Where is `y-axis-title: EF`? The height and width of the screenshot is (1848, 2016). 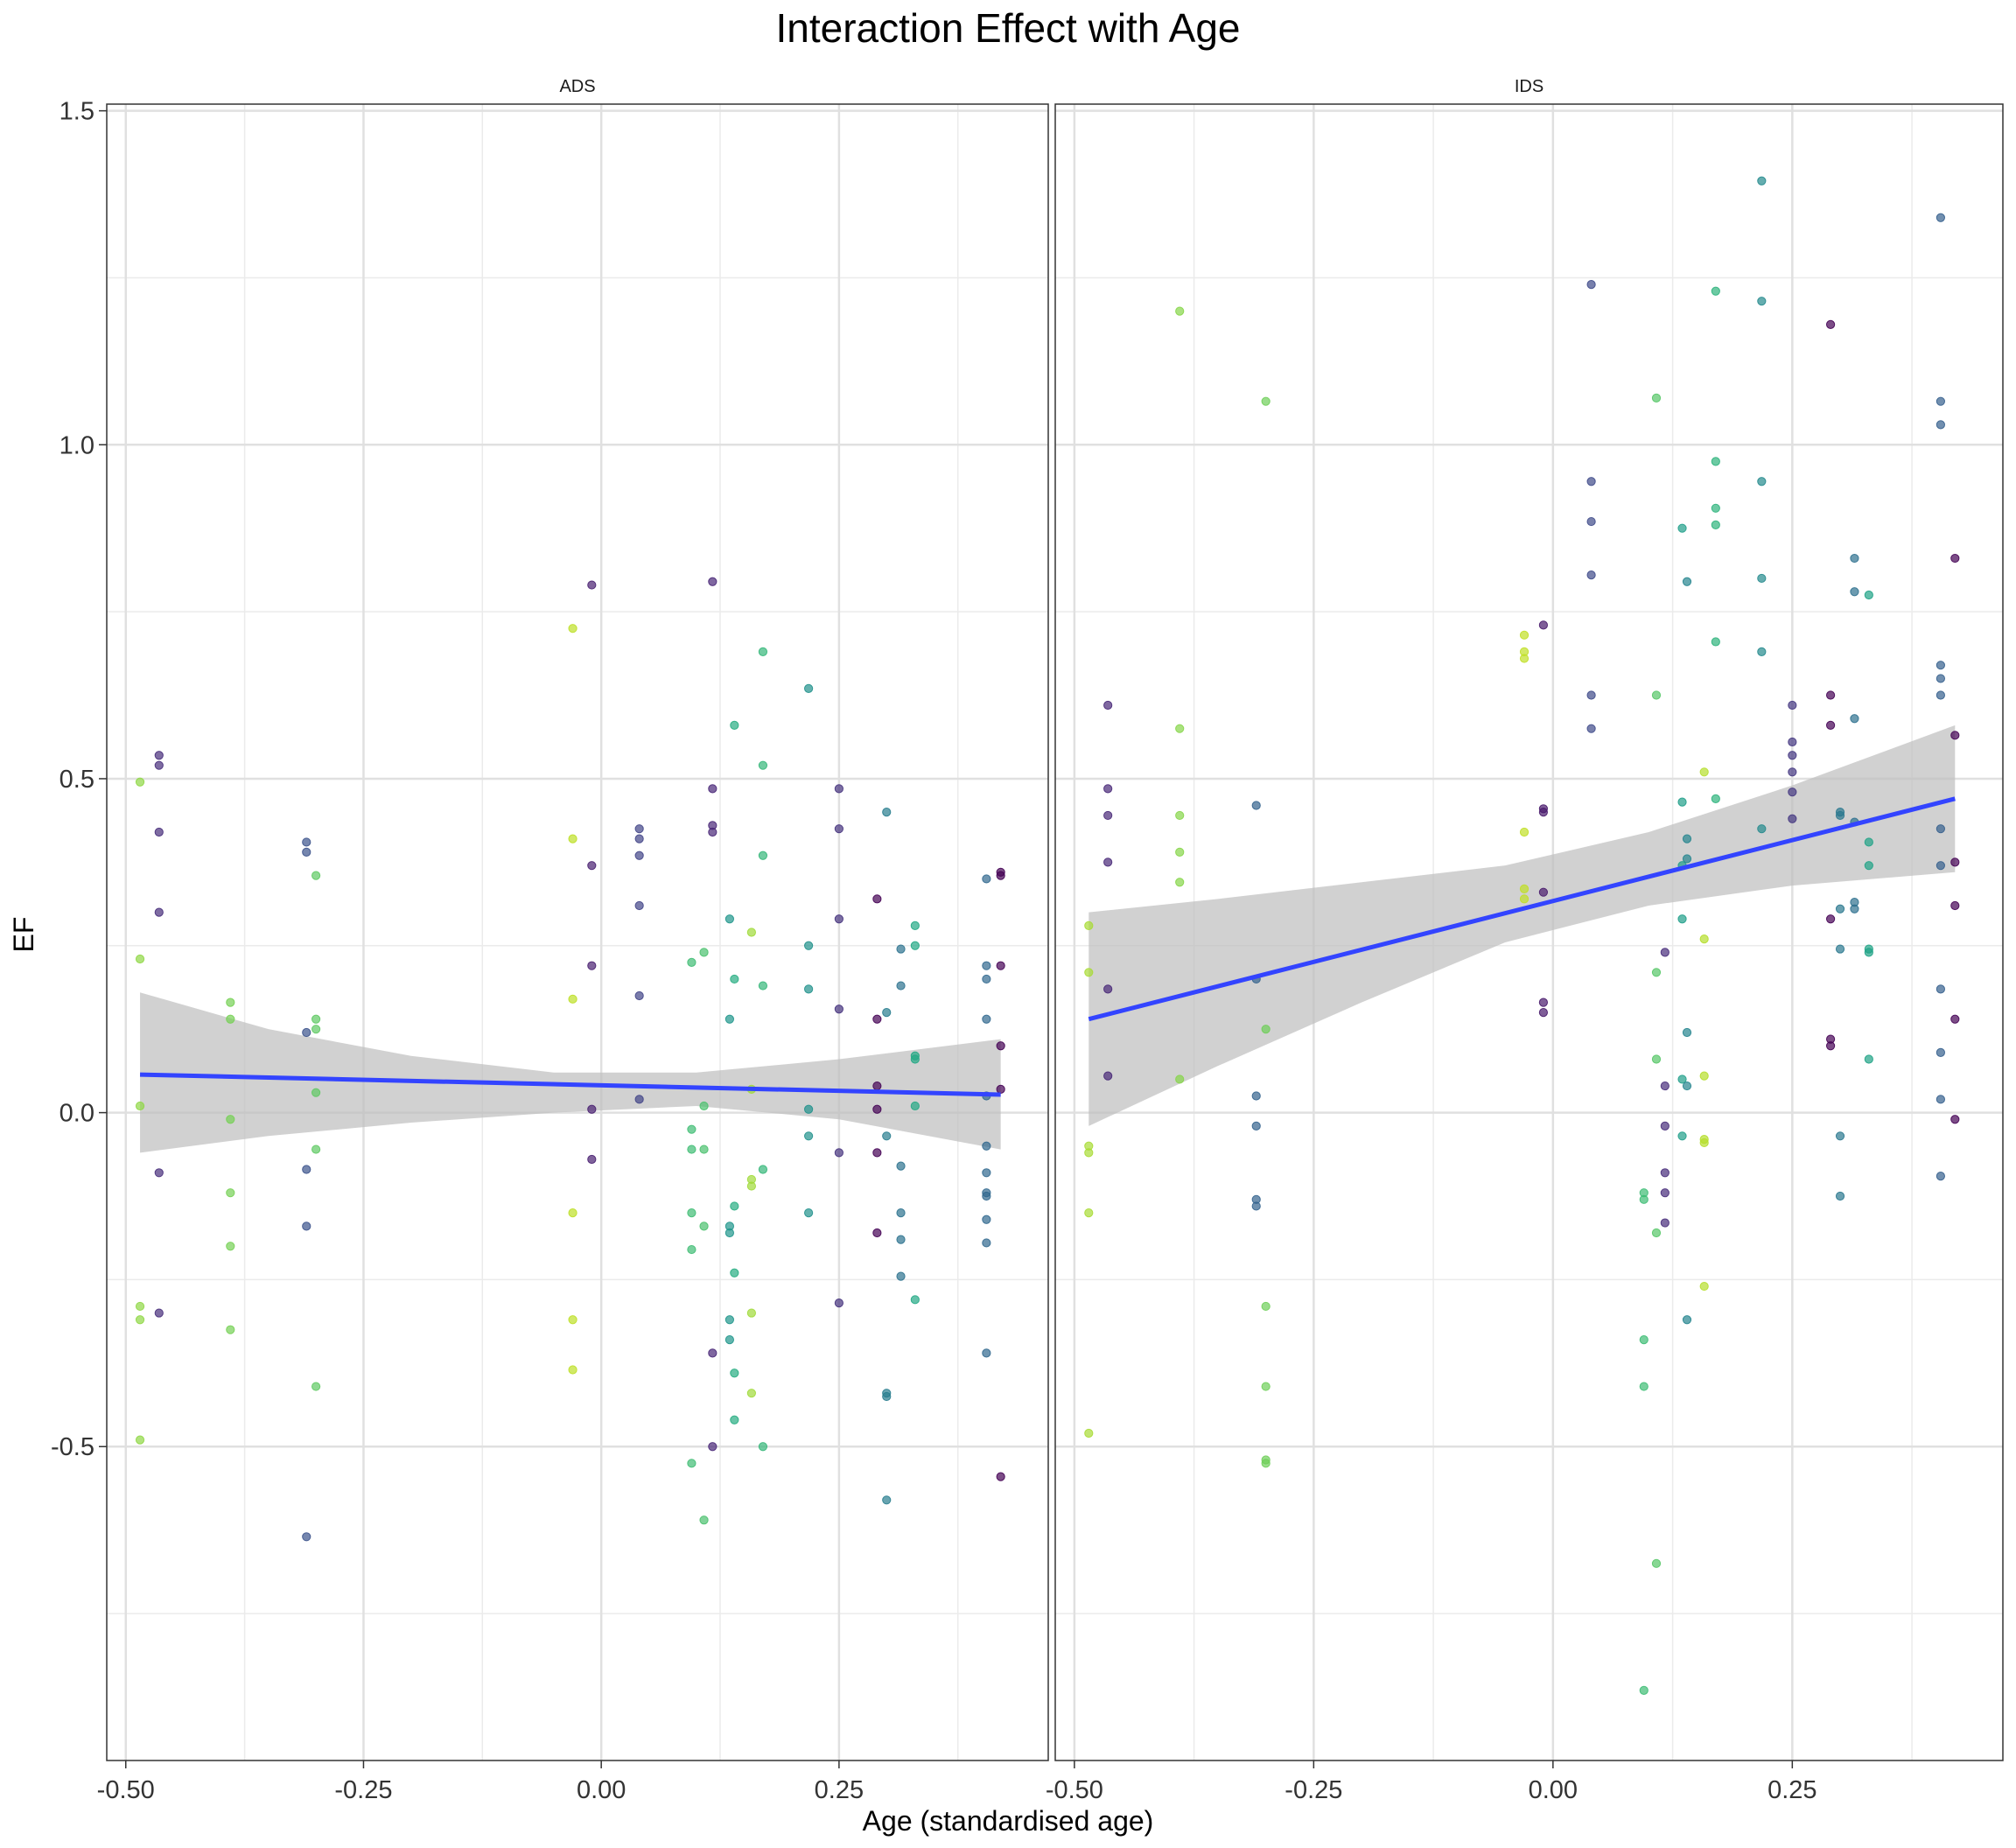 y-axis-title: EF is located at coordinates (23, 935).